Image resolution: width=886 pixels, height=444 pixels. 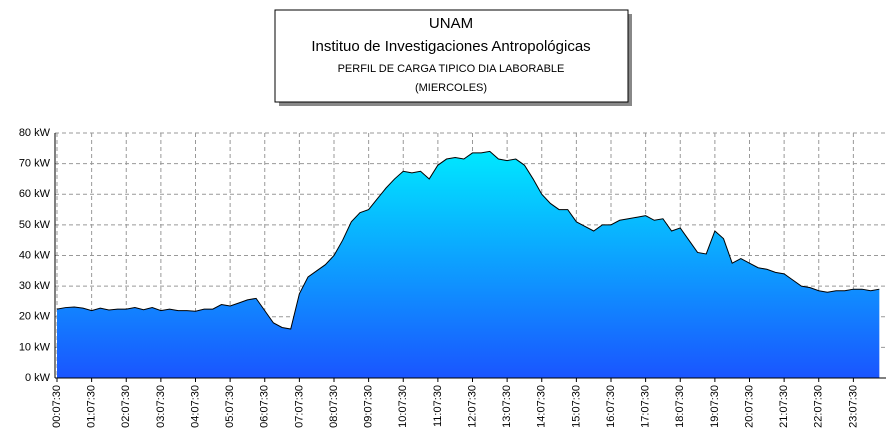 What do you see at coordinates (542, 406) in the screenshot?
I see `x-tick-label: 14:07:30` at bounding box center [542, 406].